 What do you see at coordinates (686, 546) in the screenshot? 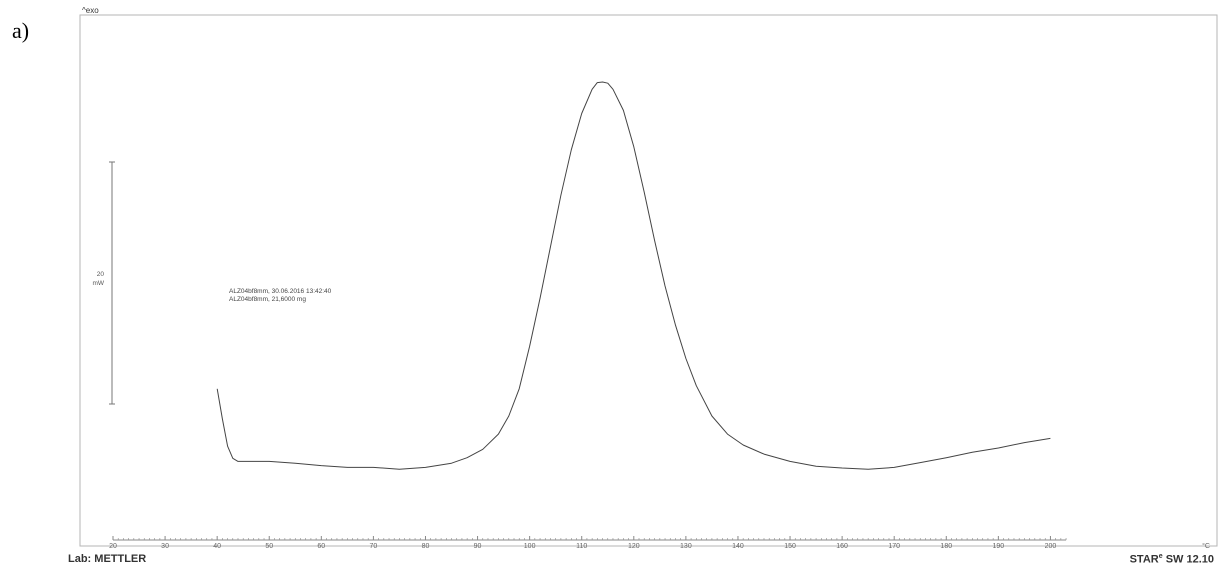
I see `x-tick-label: 130` at bounding box center [686, 546].